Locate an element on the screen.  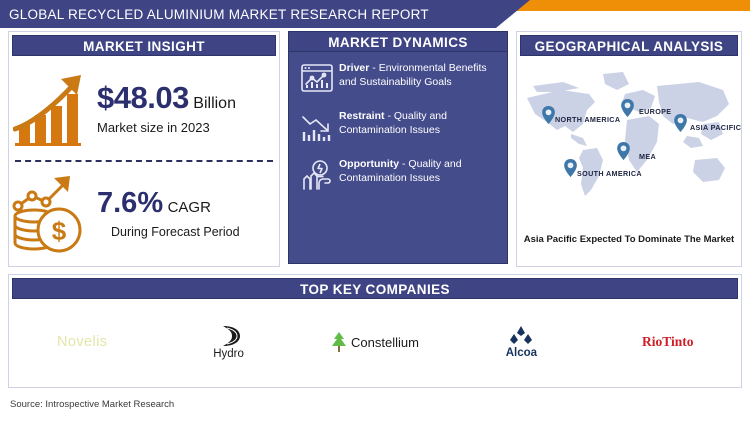
dynamics-driver-label: Driver is located at coordinates (354, 68).